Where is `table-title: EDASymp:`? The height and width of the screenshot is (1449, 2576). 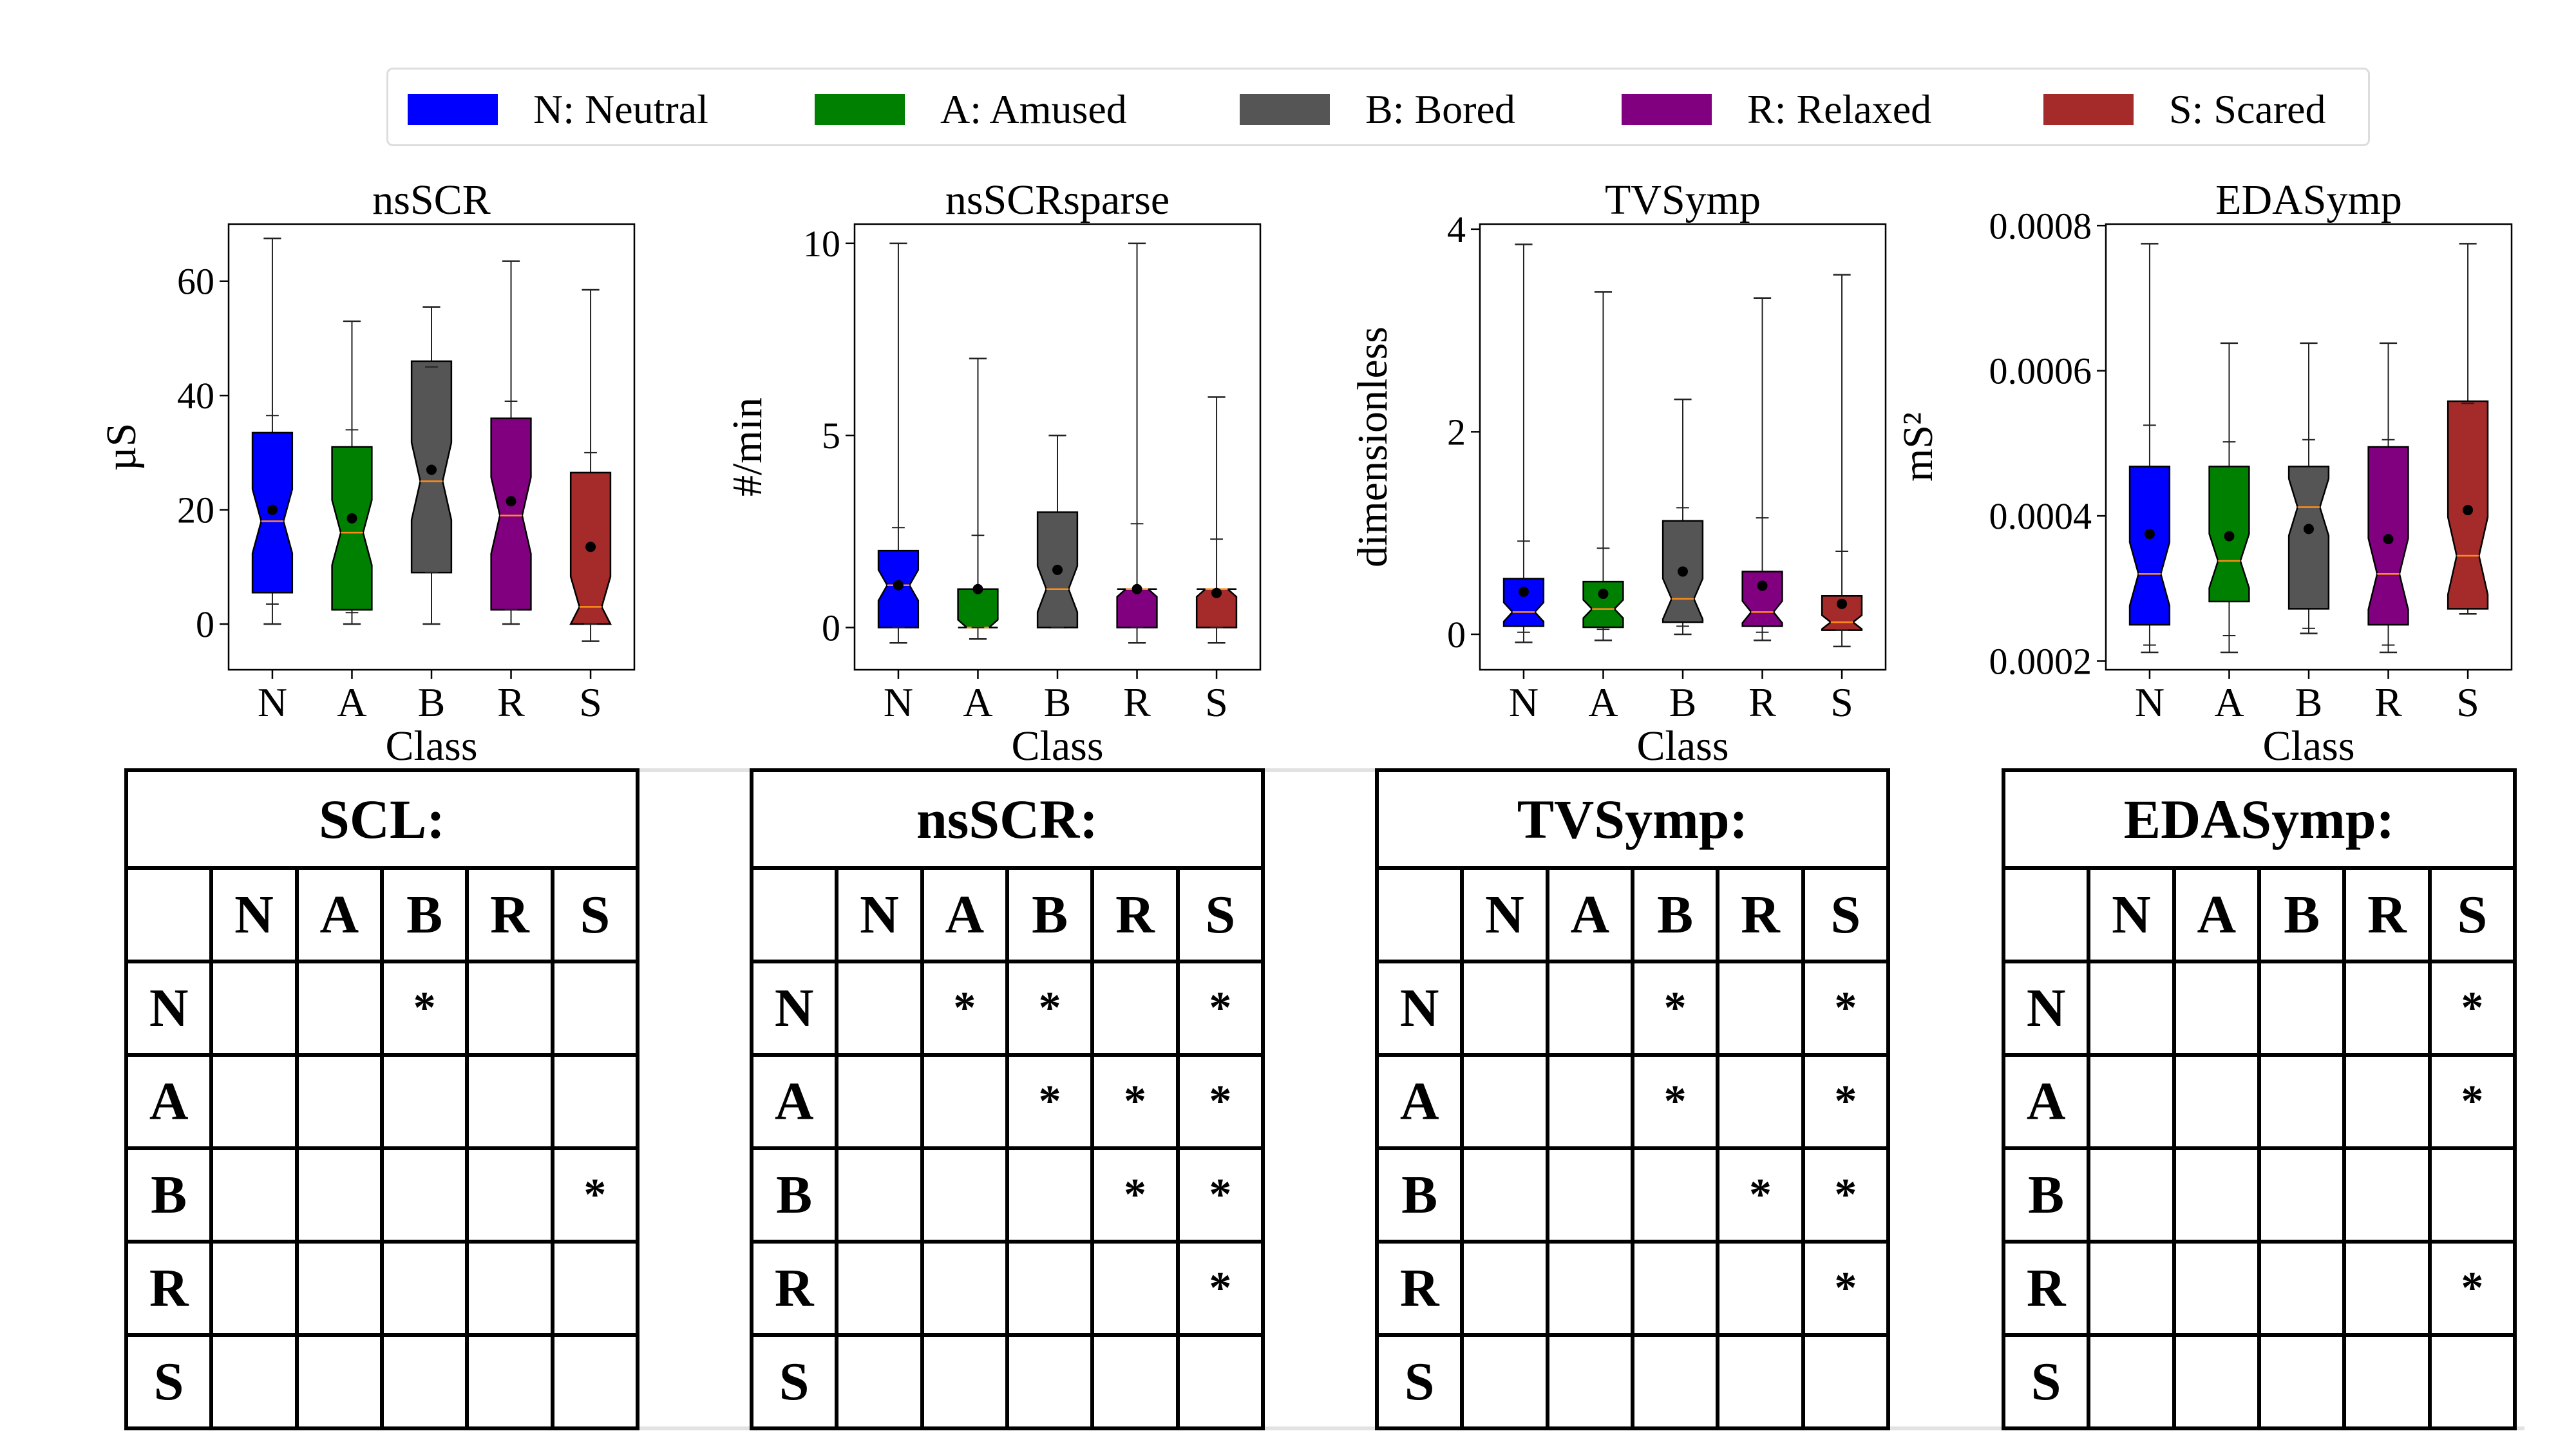
table-title: EDASymp: is located at coordinates (2260, 819).